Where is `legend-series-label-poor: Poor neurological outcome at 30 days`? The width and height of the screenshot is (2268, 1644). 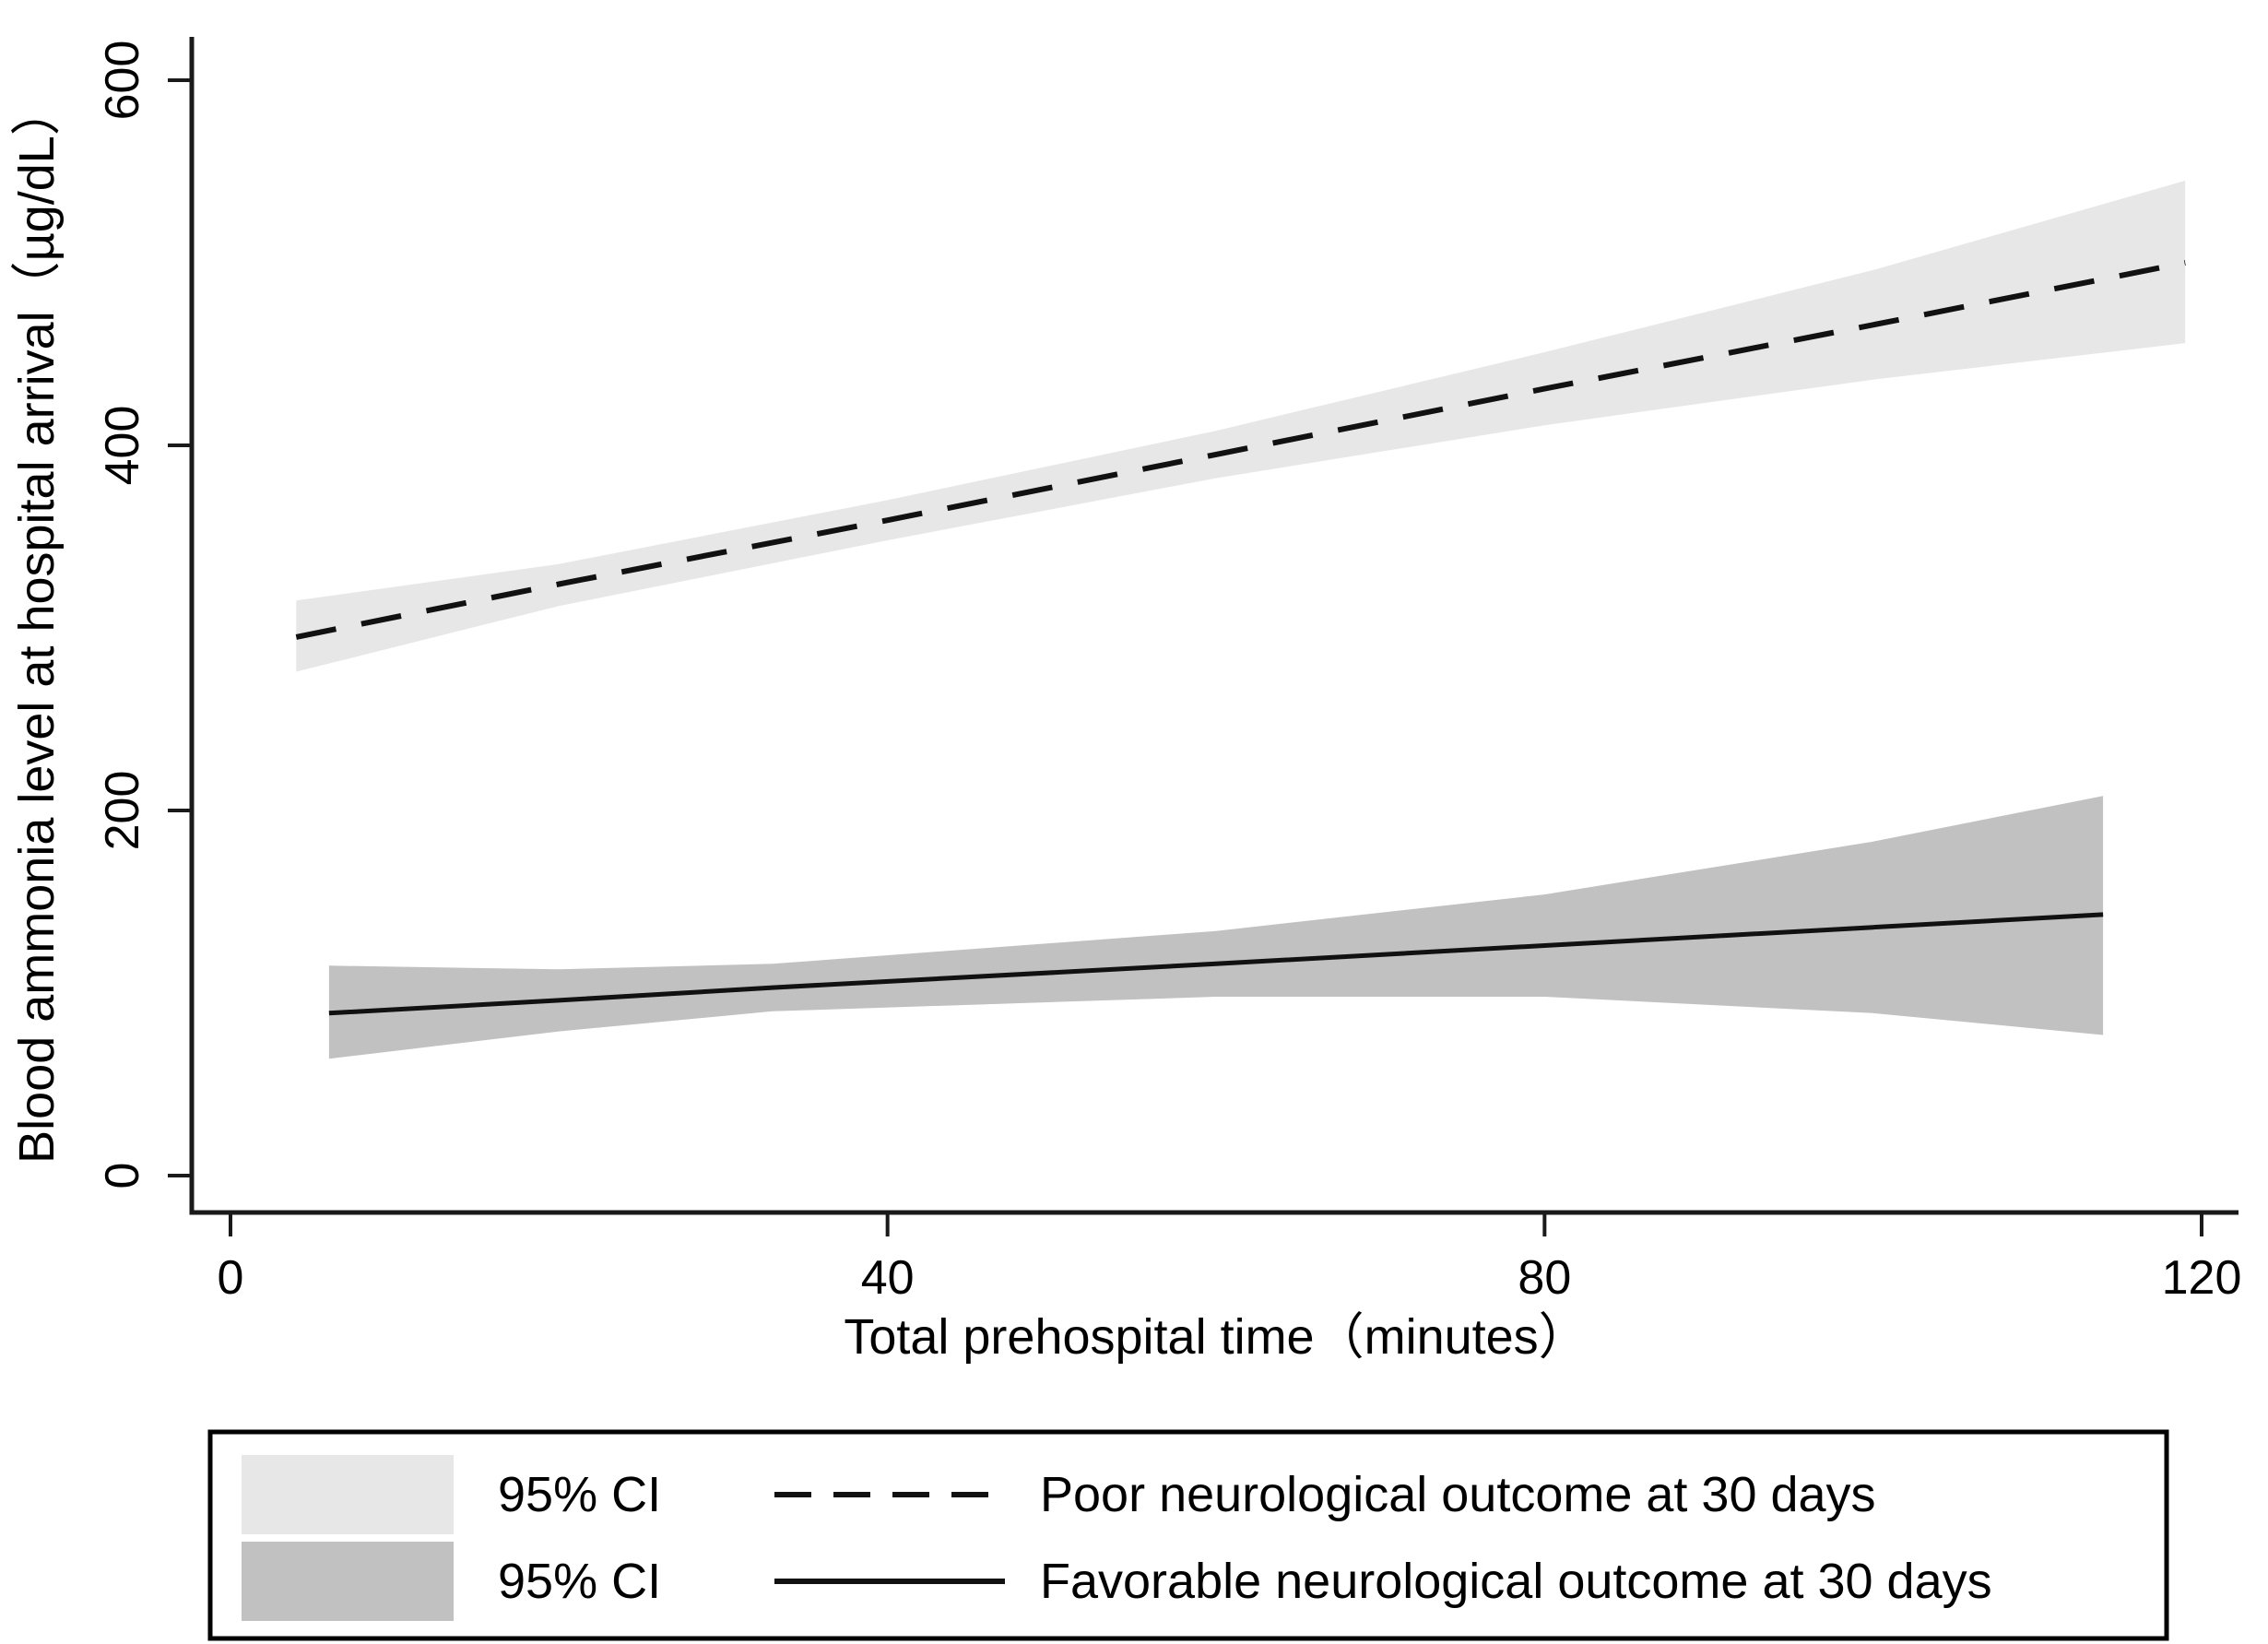 legend-series-label-poor: Poor neurological outcome at 30 days is located at coordinates (1458, 1494).